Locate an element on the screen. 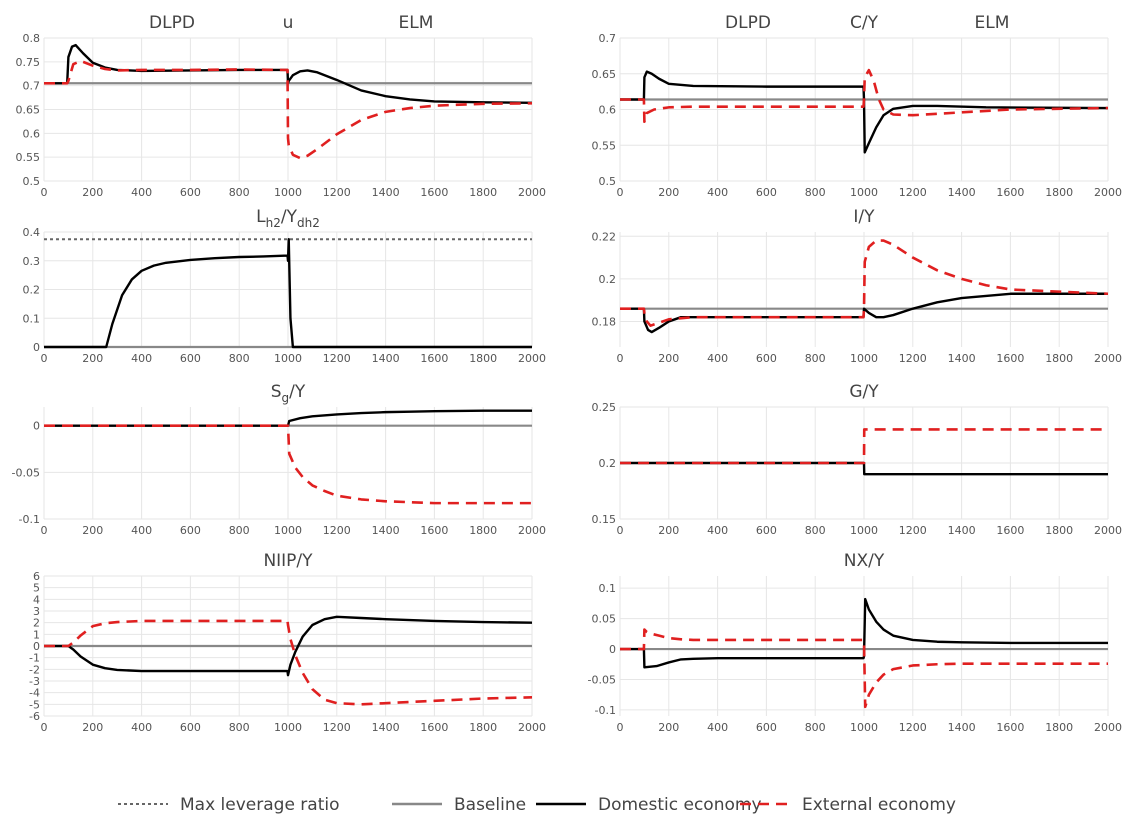 Image resolution: width=1130 pixels, height=824 pixels. y-tick-label: 1 is located at coordinates (36, 634).